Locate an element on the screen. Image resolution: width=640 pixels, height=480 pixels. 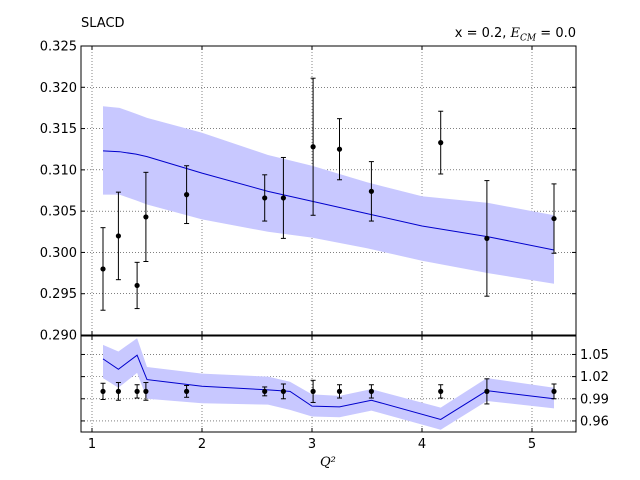
main-ytick-label: 0.325 is located at coordinates (58, 47).